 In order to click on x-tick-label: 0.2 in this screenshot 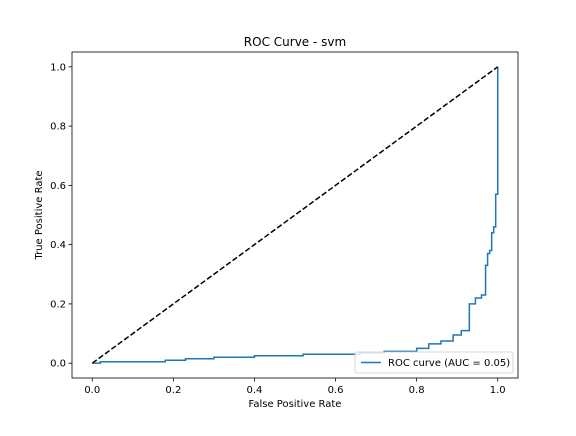, I will do `click(173, 390)`.